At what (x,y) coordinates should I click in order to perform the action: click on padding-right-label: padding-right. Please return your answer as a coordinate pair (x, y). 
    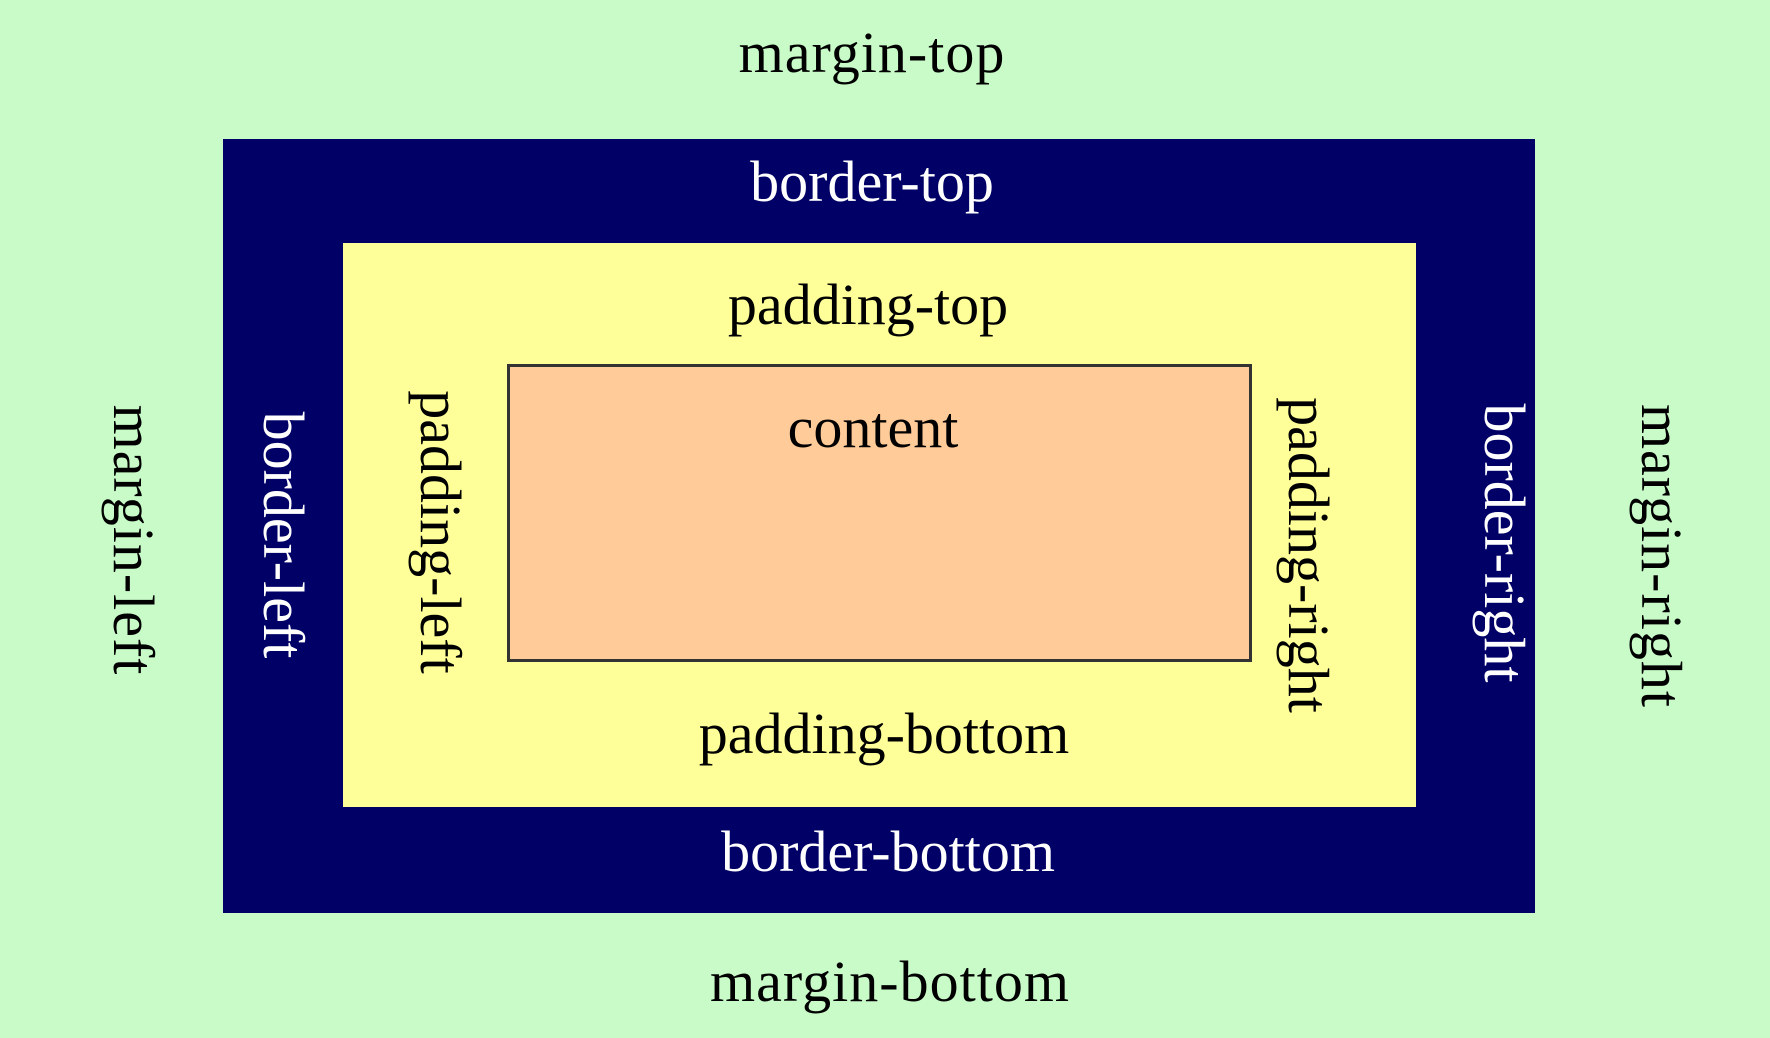
    Looking at the image, I should click on (1308, 555).